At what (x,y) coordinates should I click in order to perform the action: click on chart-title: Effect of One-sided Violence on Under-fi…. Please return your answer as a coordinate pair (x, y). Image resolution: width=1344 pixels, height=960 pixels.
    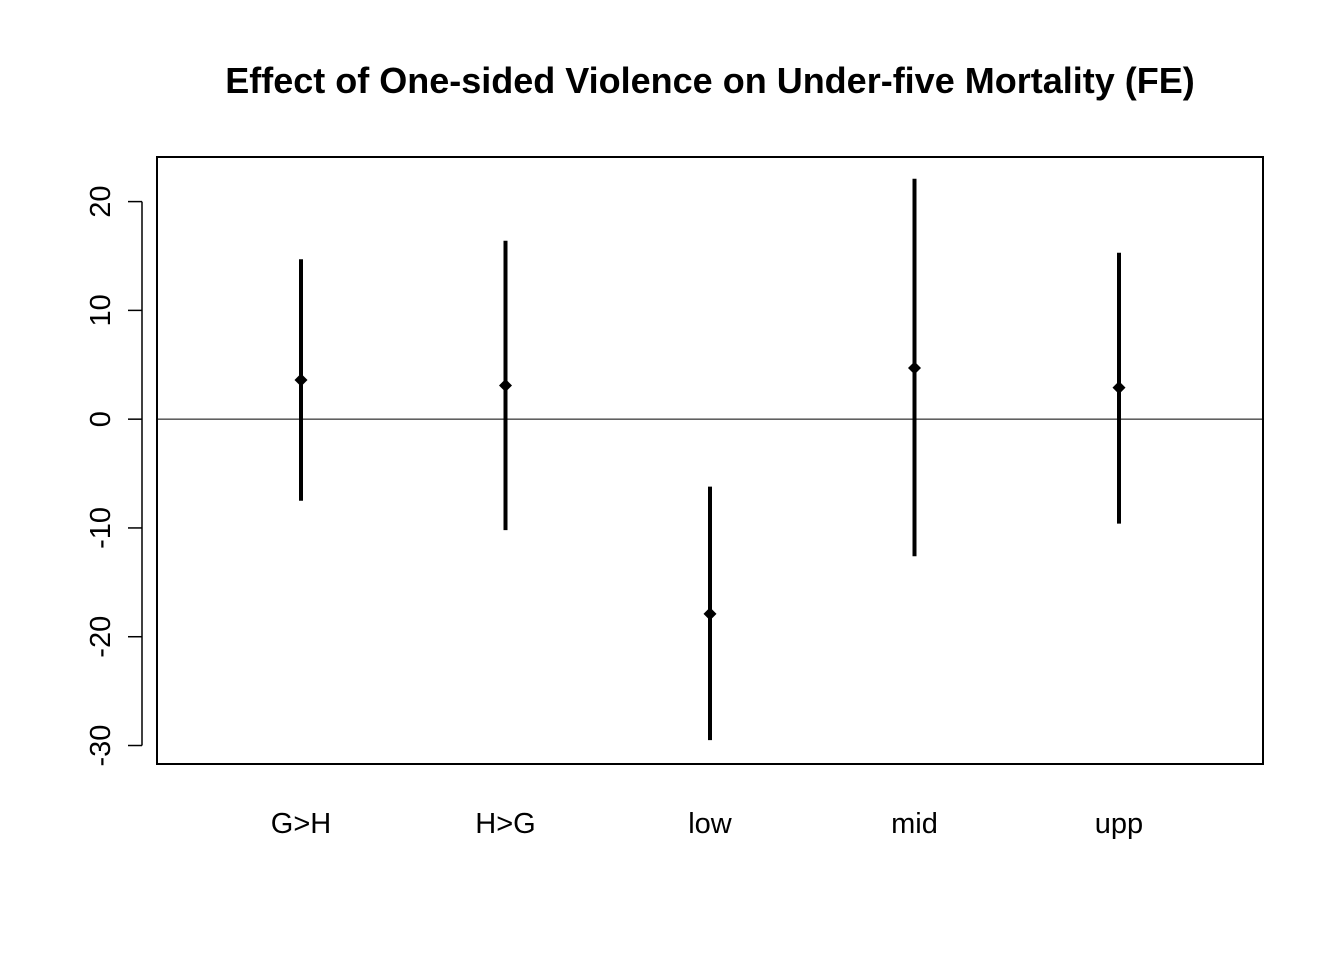
    Looking at the image, I should click on (709, 80).